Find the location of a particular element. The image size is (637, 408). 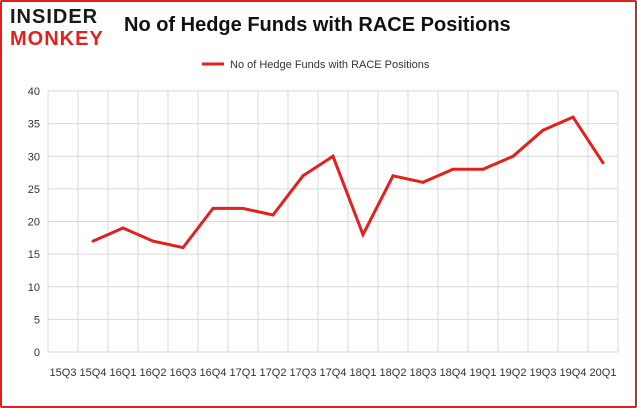

insider-monkey-logo: INSIDER MONKEY is located at coordinates (66, 28).